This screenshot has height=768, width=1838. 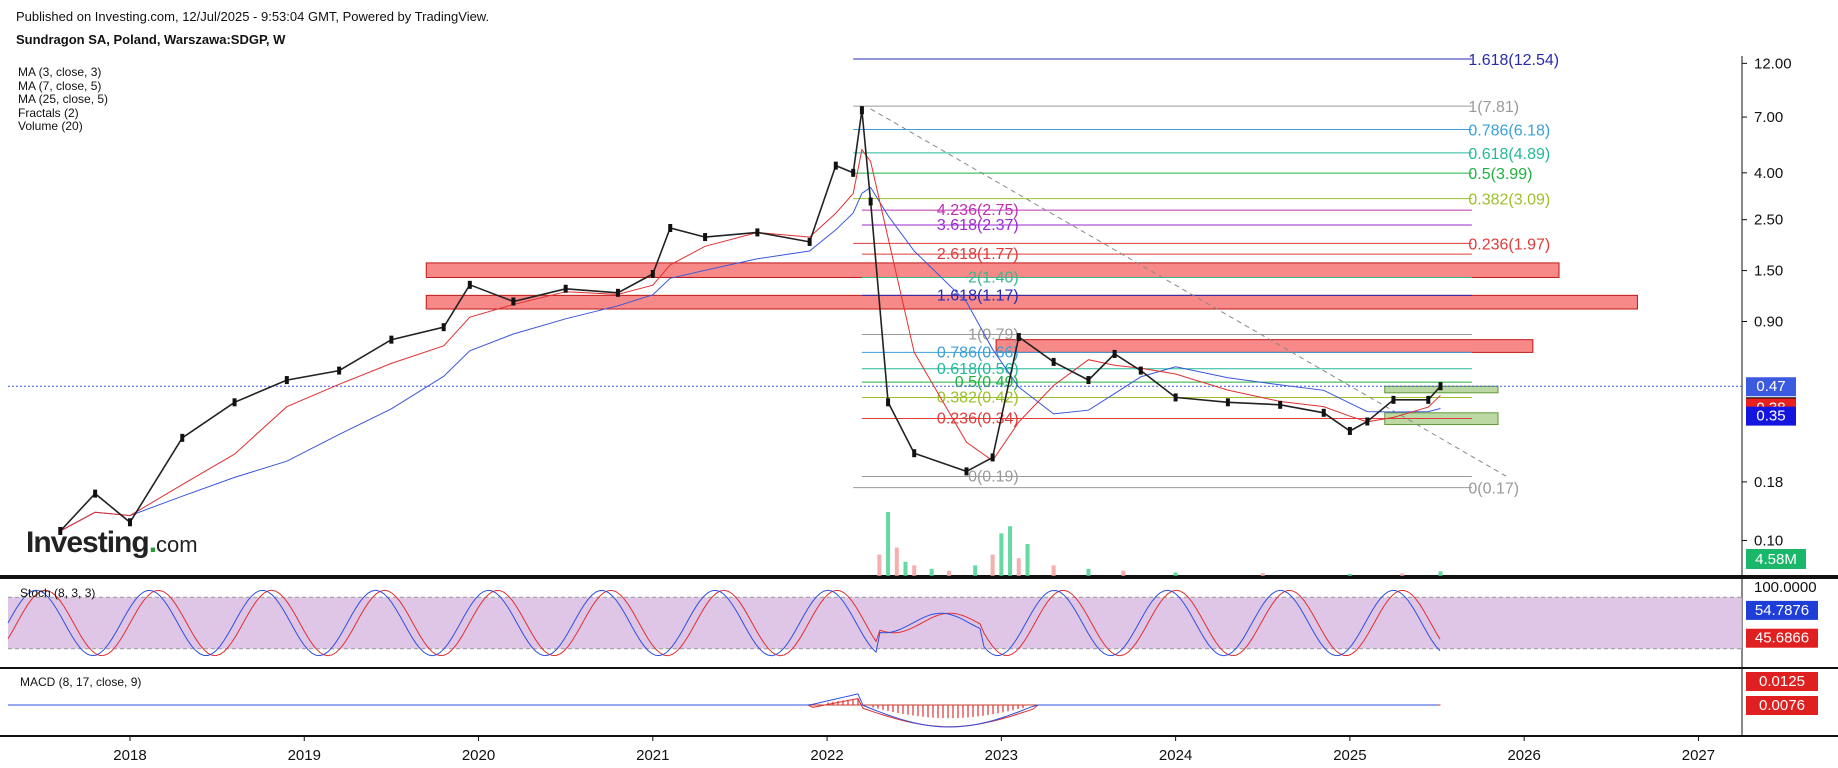 I want to click on legend-ma25: MA (25, close, 5), so click(x=63, y=99).